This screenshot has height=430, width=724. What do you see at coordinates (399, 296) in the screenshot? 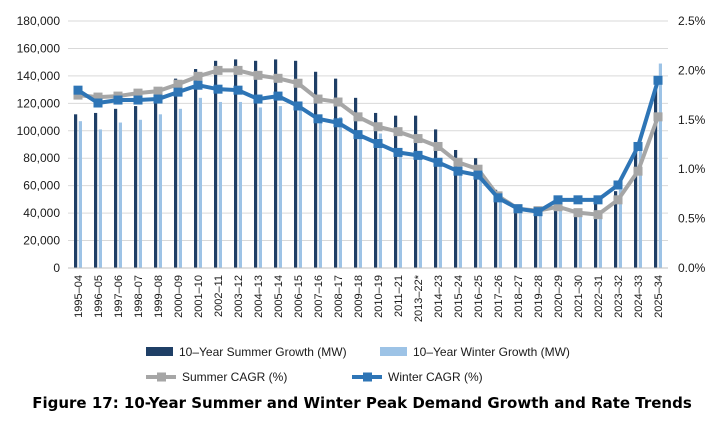
I see `x-tick-label: 2011–21` at bounding box center [399, 296].